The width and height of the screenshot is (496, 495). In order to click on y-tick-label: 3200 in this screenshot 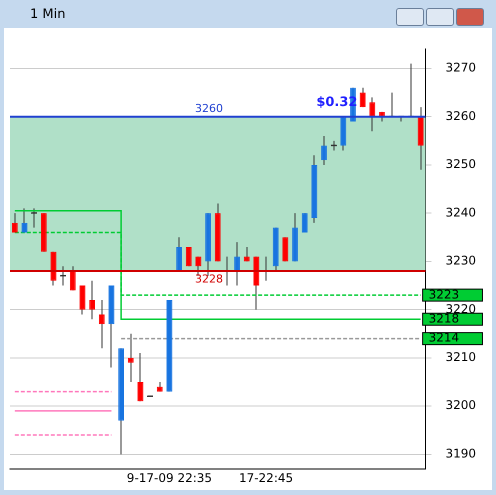, I will do `click(460, 405)`.